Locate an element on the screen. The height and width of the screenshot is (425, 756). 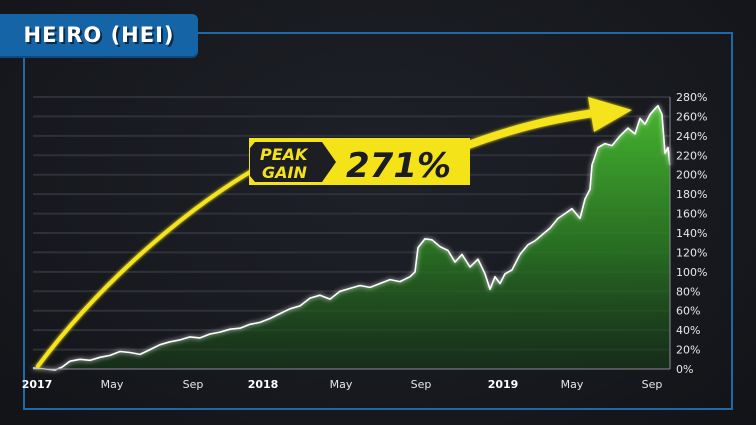
y-tick-label: 280% is located at coordinates (691, 97).